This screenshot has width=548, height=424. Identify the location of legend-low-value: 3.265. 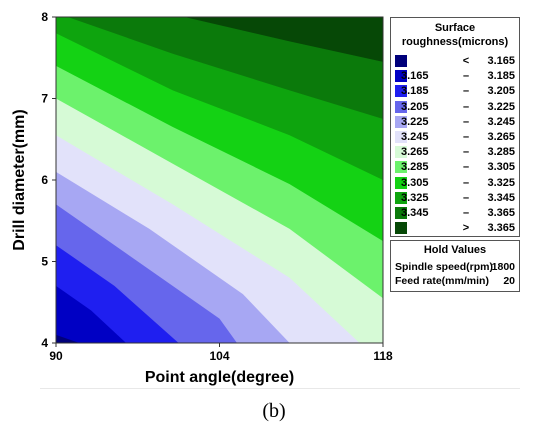
(415, 152).